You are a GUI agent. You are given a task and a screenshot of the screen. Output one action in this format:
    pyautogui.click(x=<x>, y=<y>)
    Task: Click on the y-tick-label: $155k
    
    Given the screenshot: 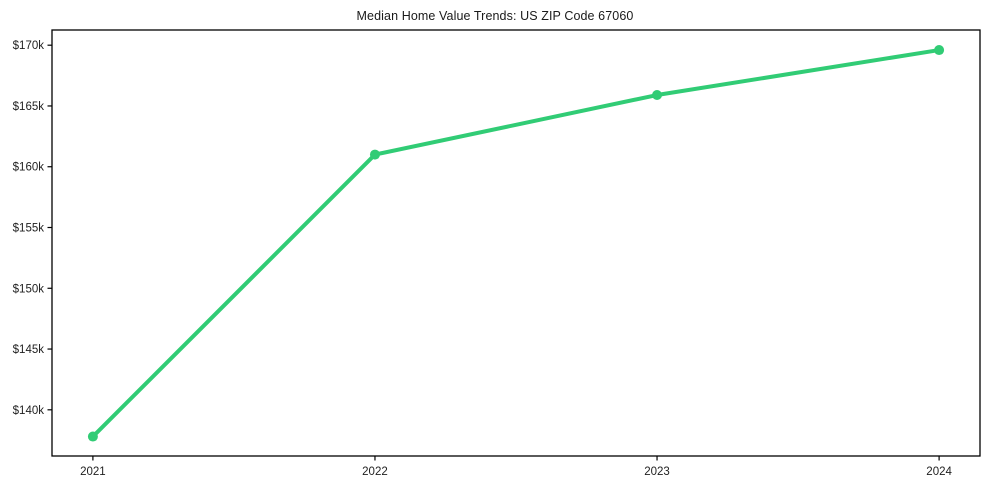 What is the action you would take?
    pyautogui.click(x=29, y=229)
    